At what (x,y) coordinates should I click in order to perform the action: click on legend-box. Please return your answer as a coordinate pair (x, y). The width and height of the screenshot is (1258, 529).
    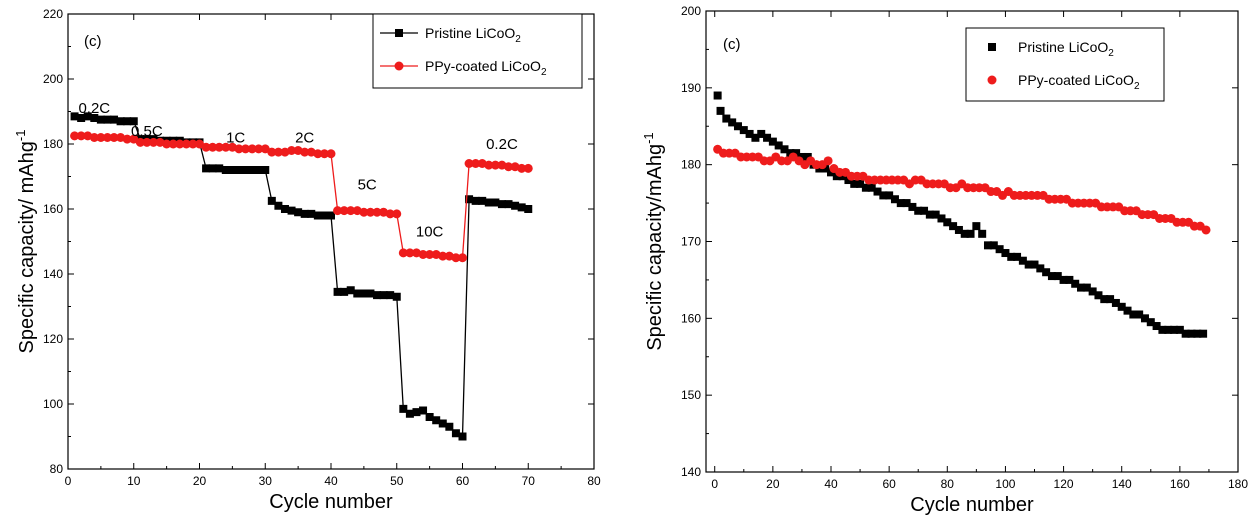
    Looking at the image, I should click on (1065, 64).